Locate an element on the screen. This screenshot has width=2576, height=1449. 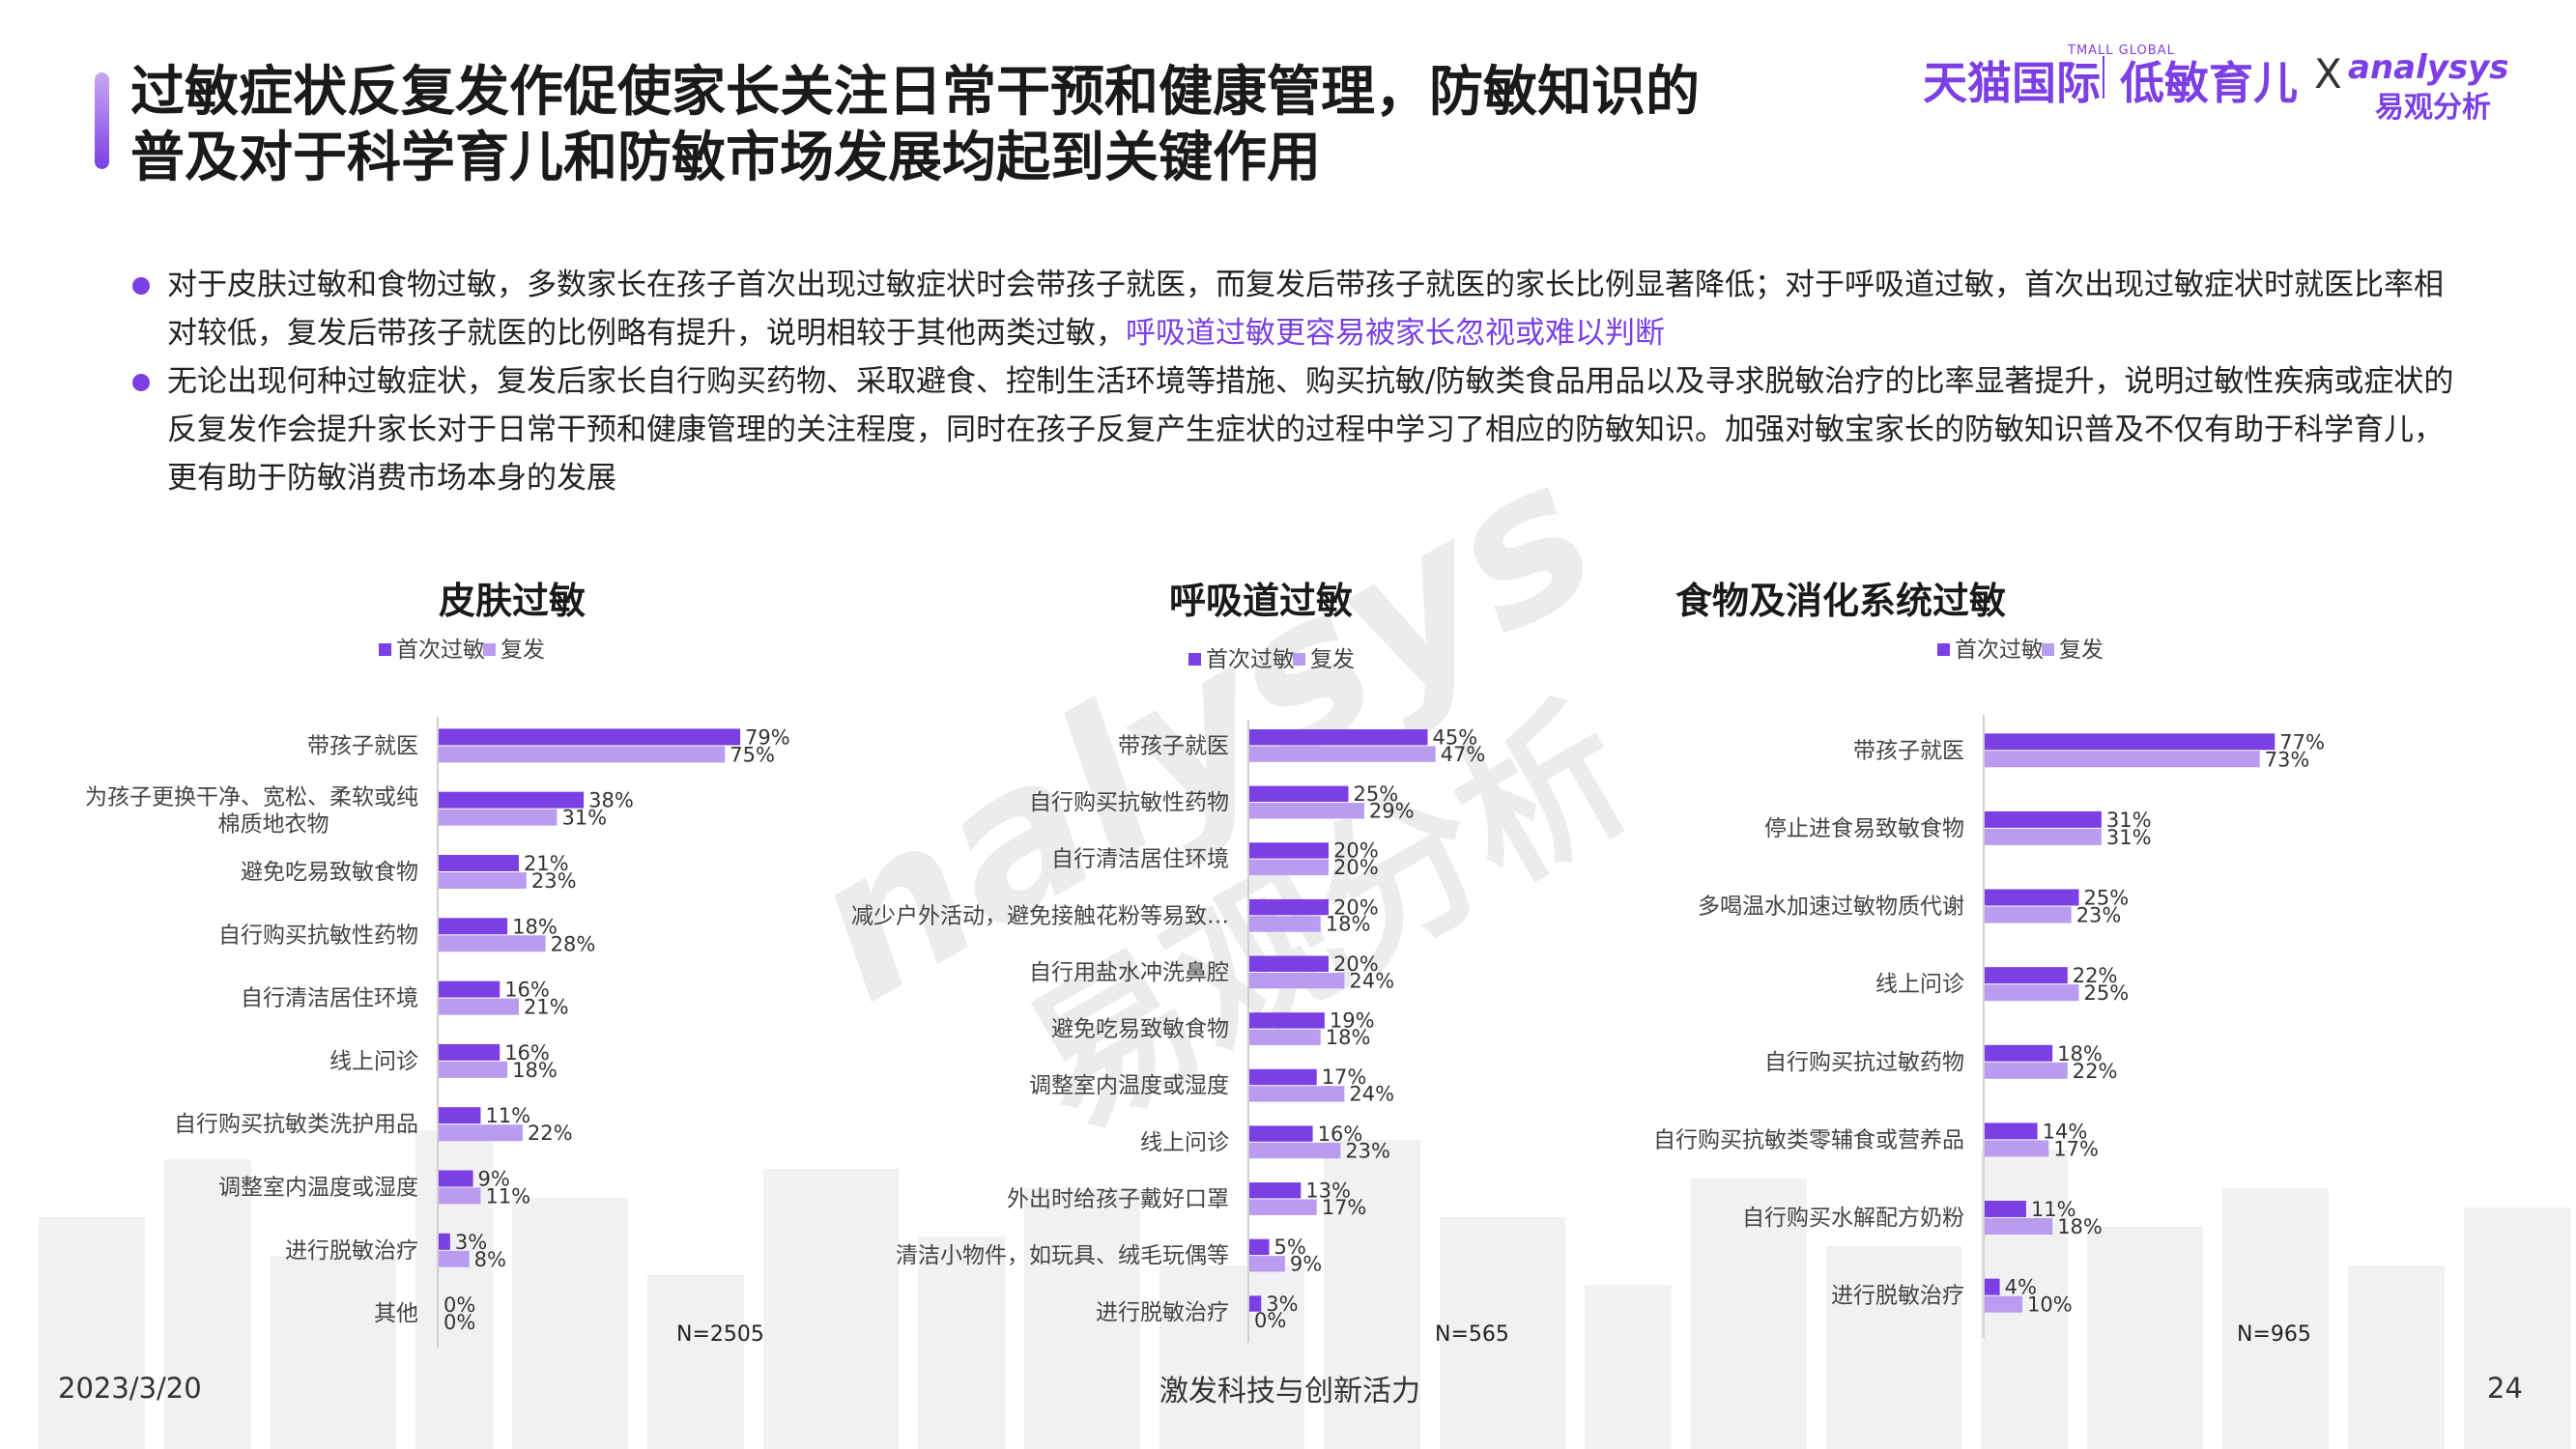
collab-x: X is located at coordinates (2328, 74).